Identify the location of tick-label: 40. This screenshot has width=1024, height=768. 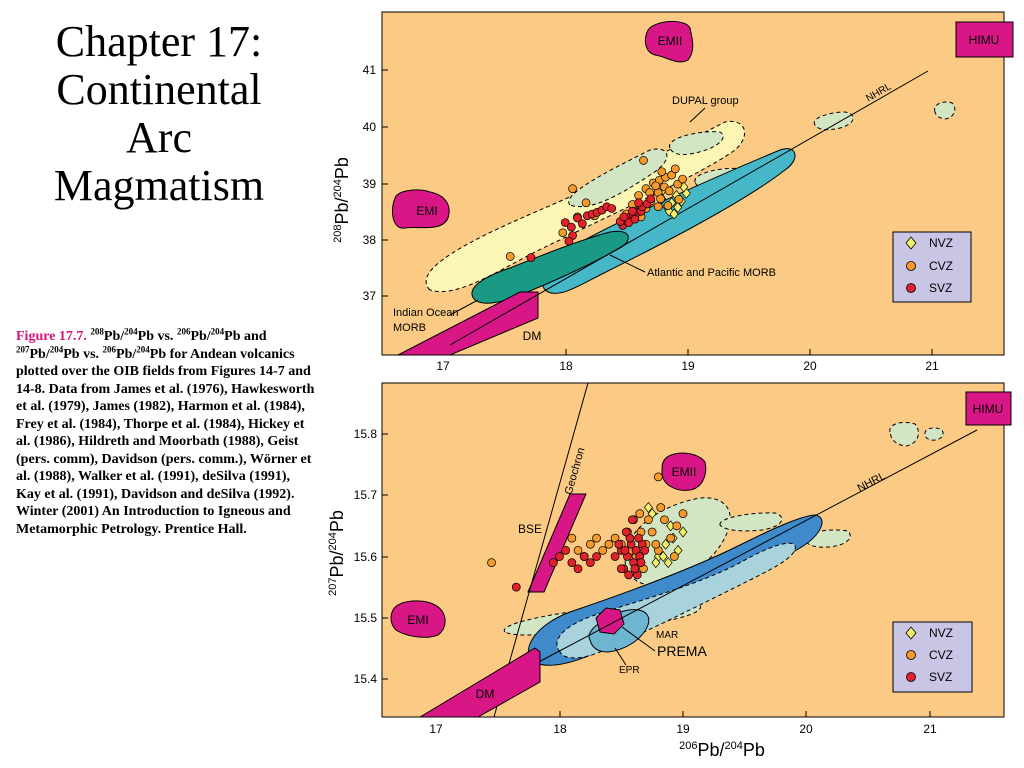
(370, 127).